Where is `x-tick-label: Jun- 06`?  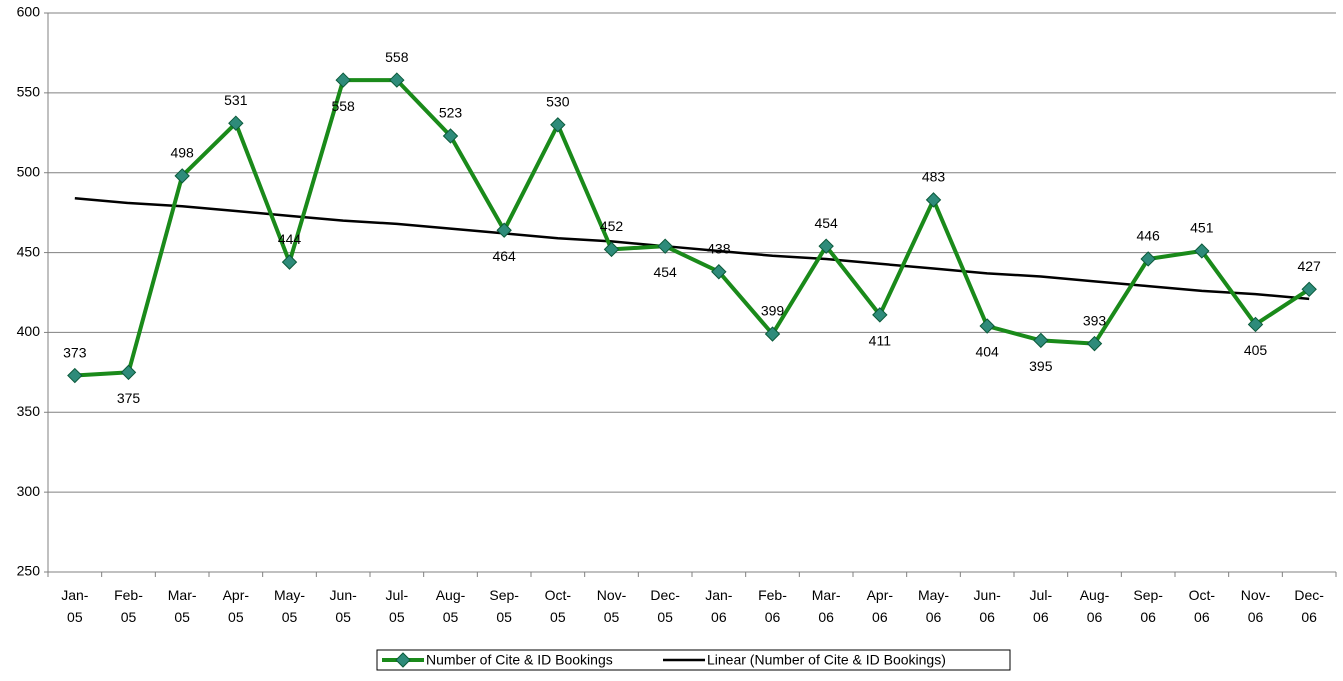
x-tick-label: Jun- 06 is located at coordinates (988, 606).